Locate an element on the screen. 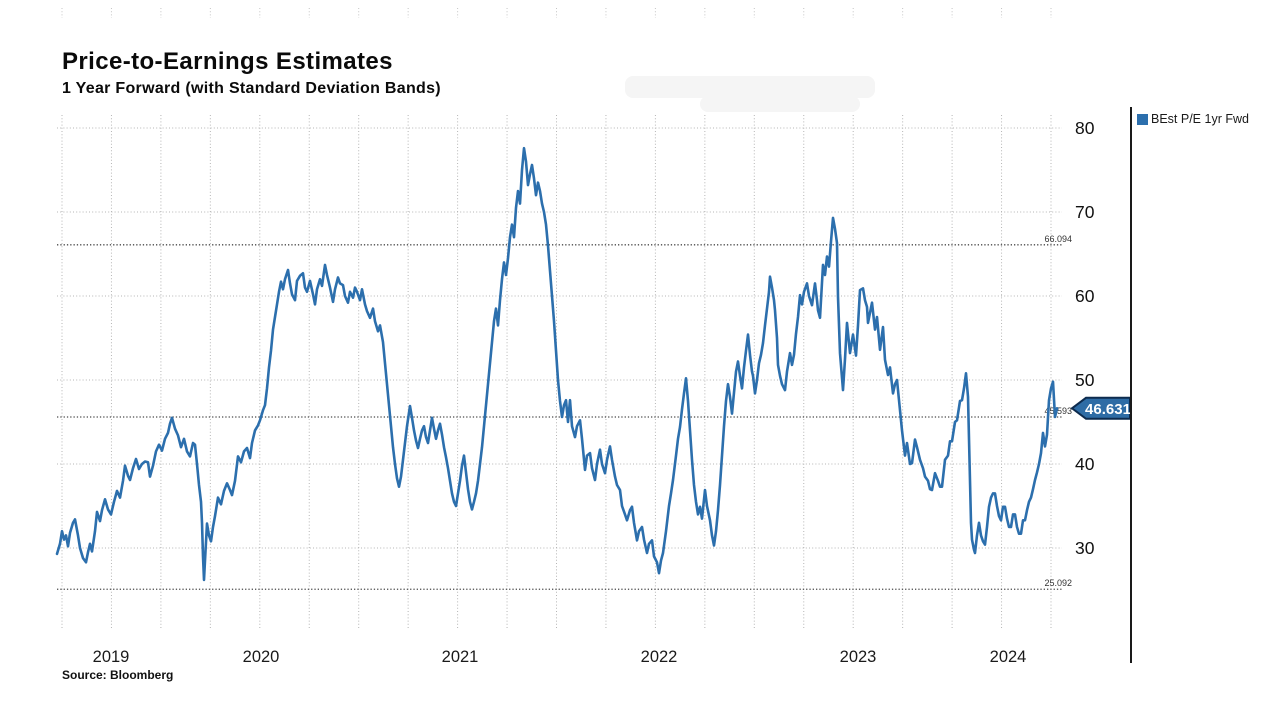 The image size is (1280, 720). y-axis-tick-label: 70 is located at coordinates (1085, 212).